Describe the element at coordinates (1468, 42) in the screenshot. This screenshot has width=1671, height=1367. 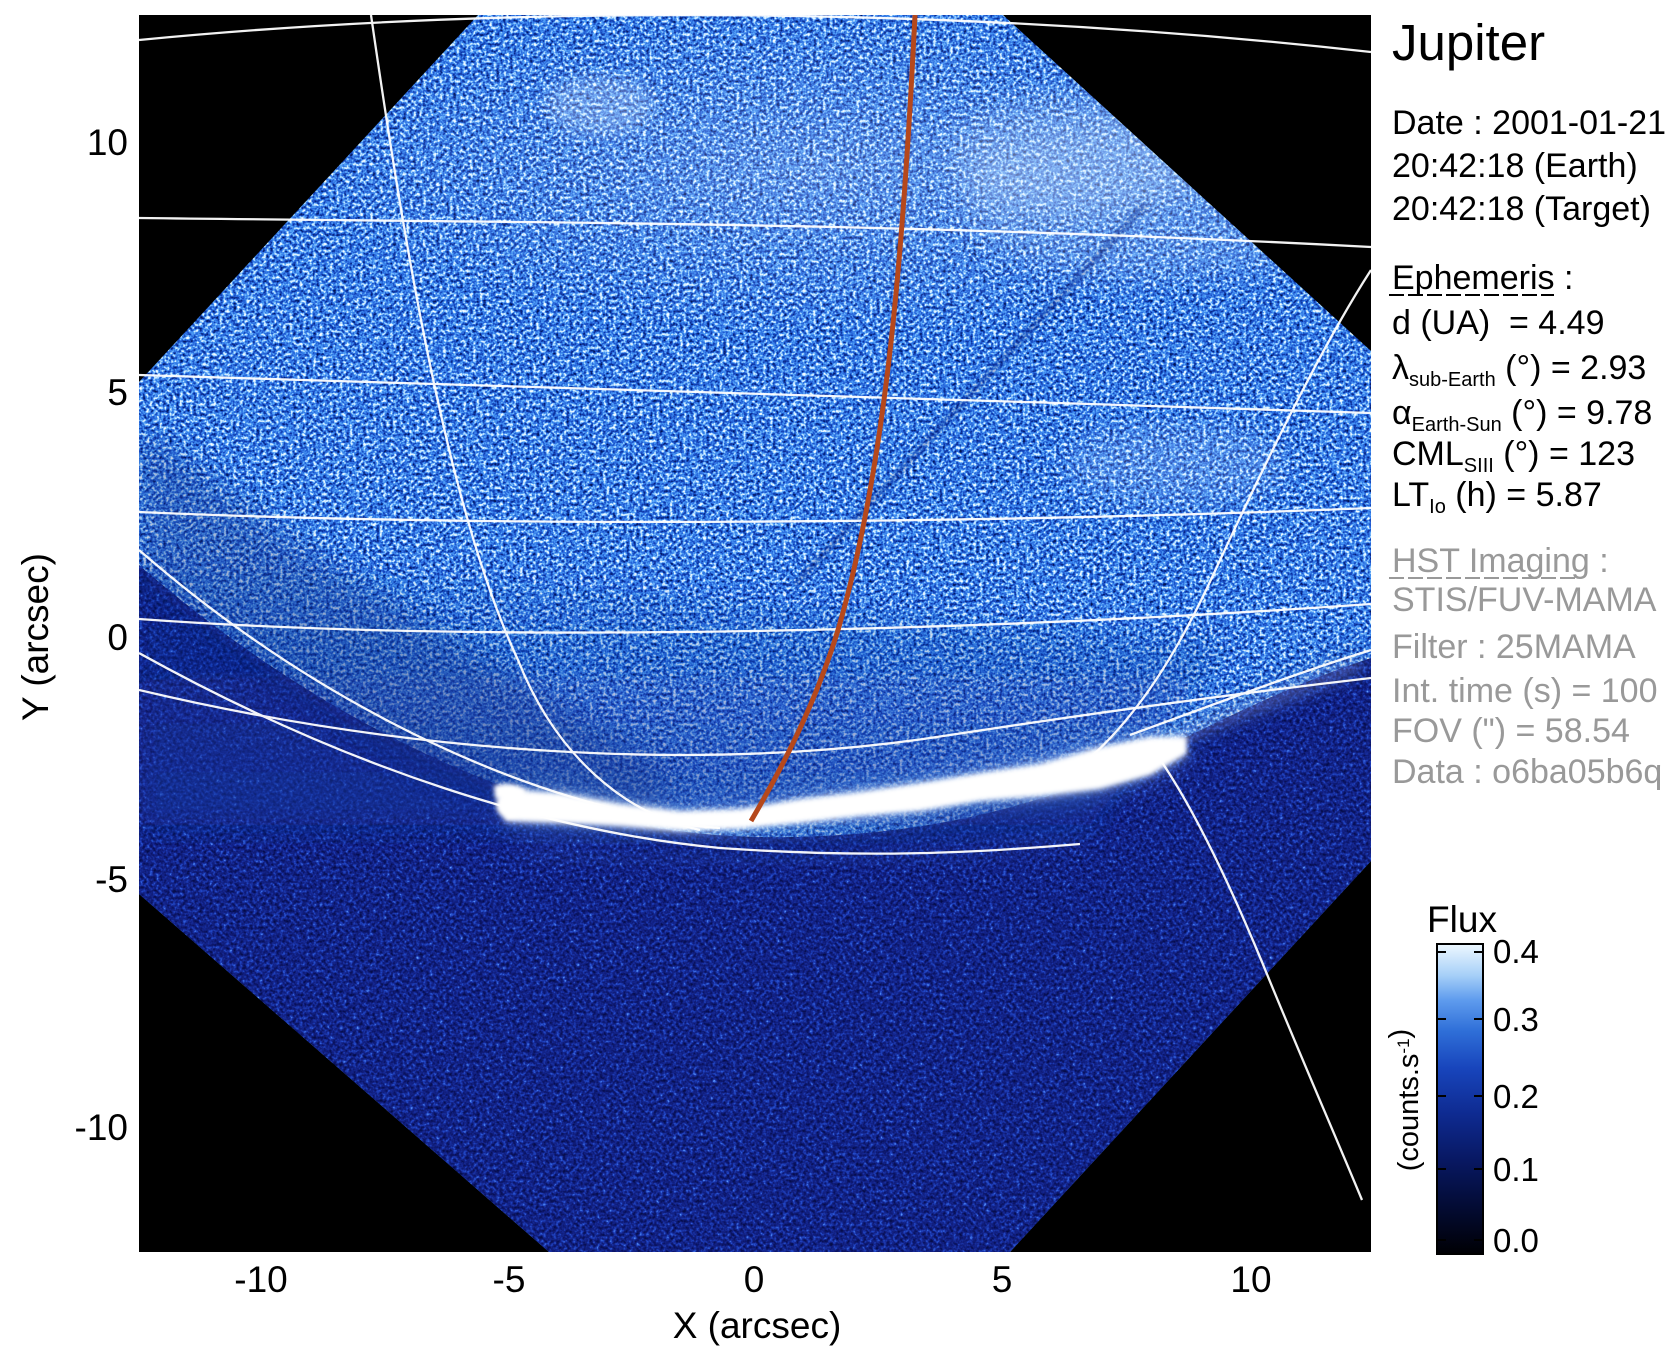
I see `svg-text: Jupiter` at that location.